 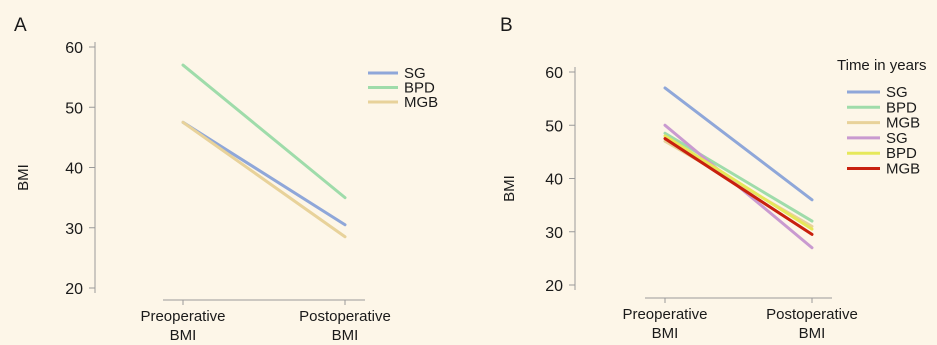 I want to click on panel-label: B, so click(x=506, y=25).